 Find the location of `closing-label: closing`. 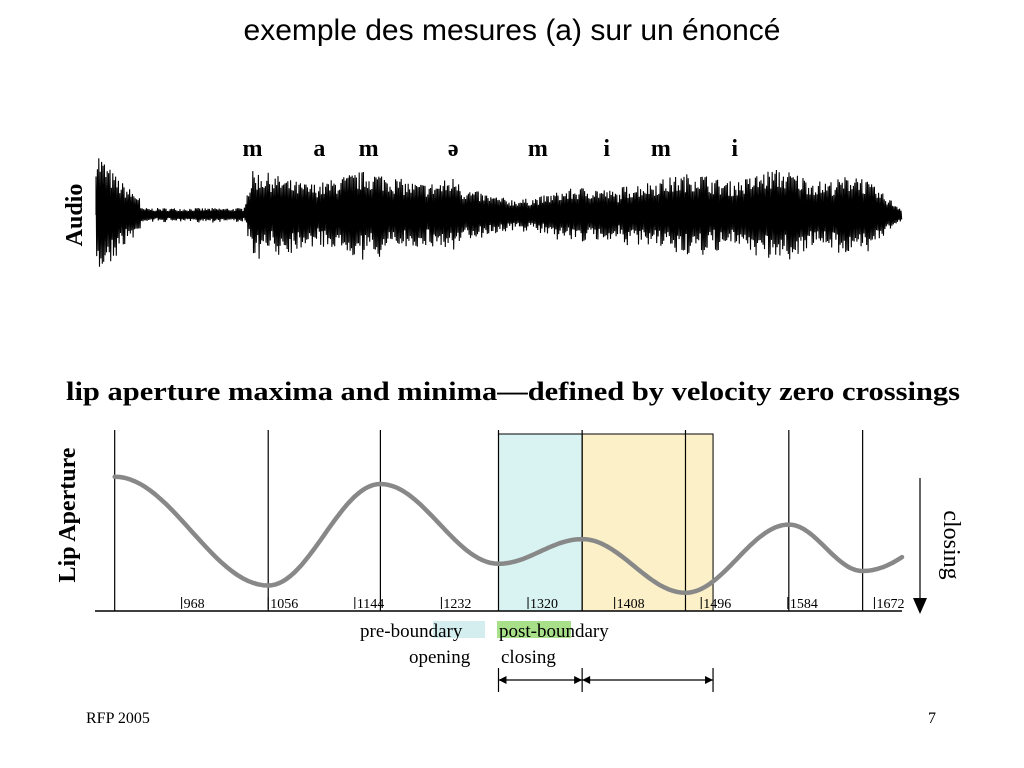

closing-label: closing is located at coordinates (951, 544).